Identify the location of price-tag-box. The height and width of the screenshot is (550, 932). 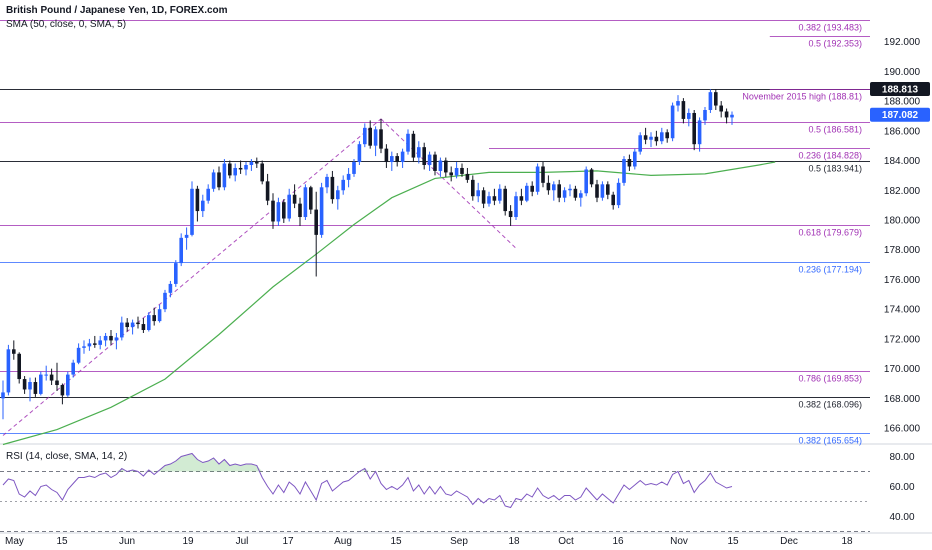
(900, 114).